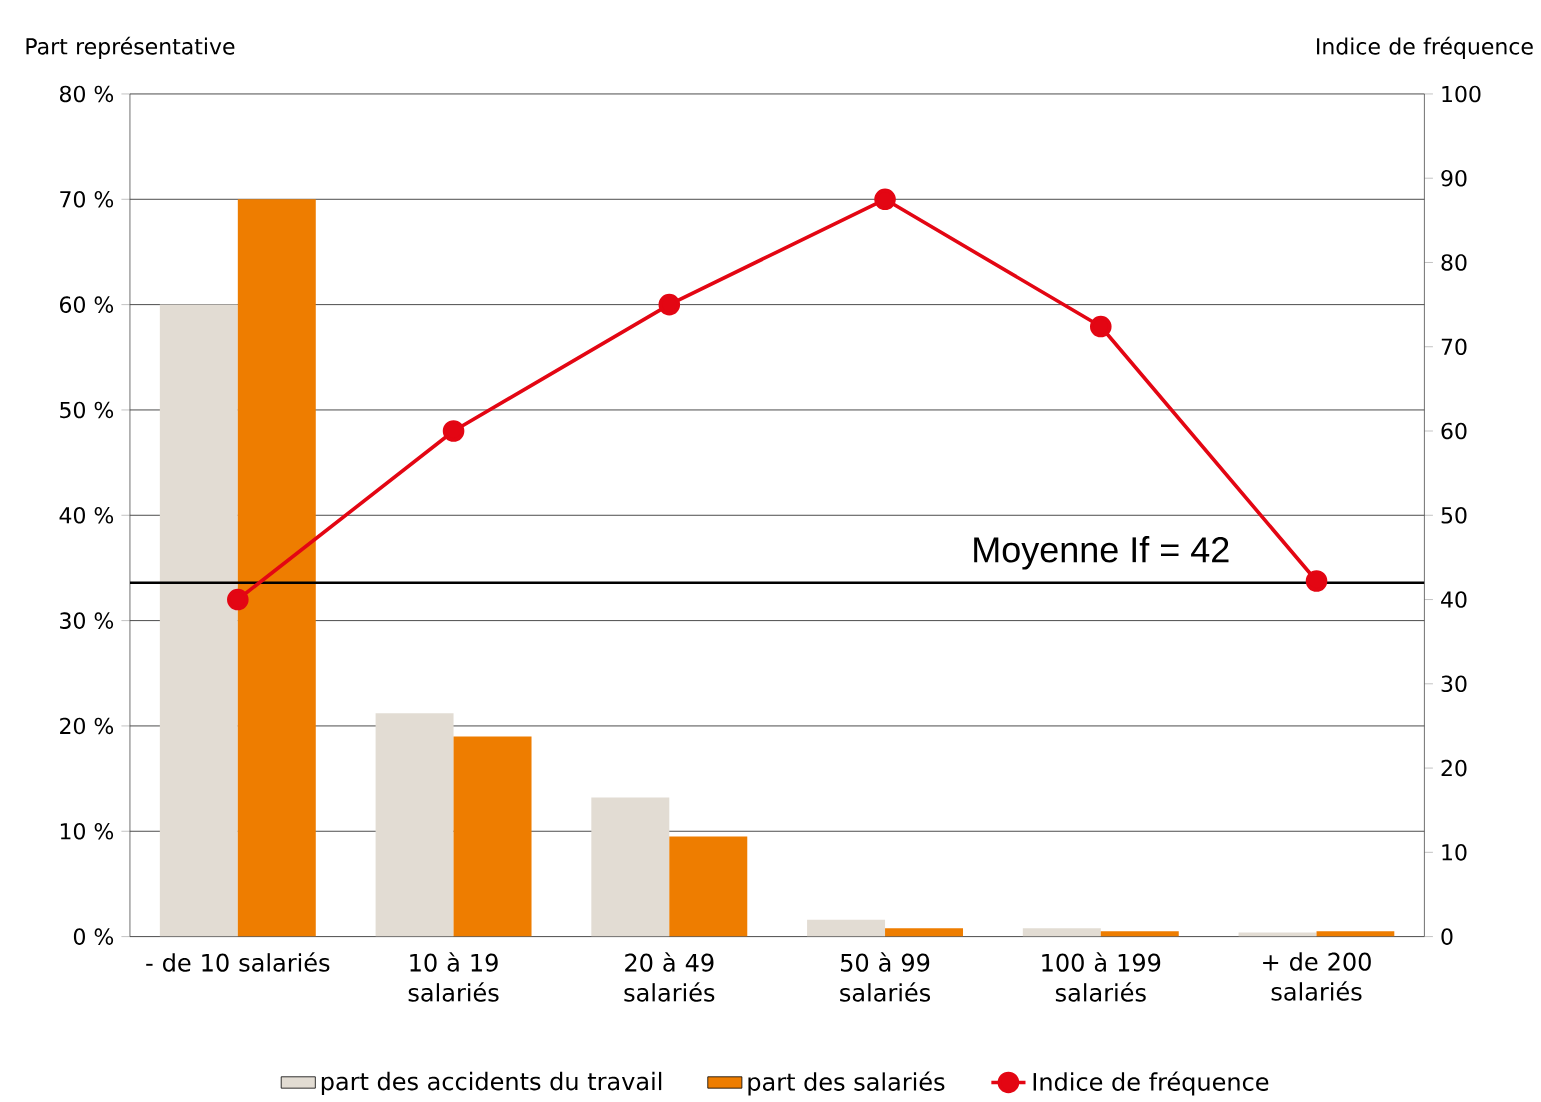 This screenshot has height=1102, width=1541. Describe the element at coordinates (87, 305) in the screenshot. I see `y-tick-label: 60 %` at that location.